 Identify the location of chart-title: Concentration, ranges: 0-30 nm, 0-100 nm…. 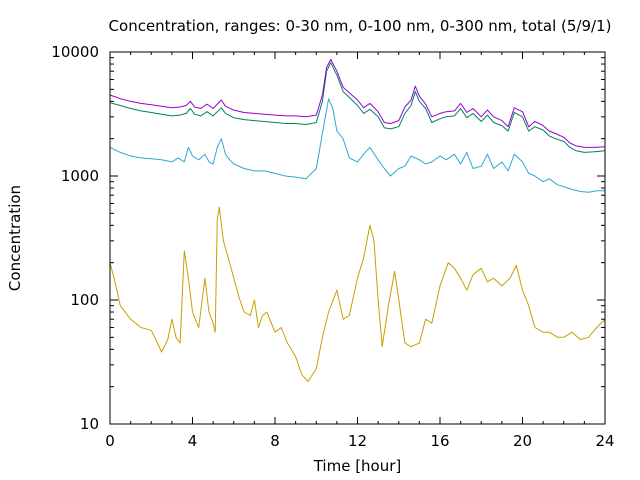
(360, 26).